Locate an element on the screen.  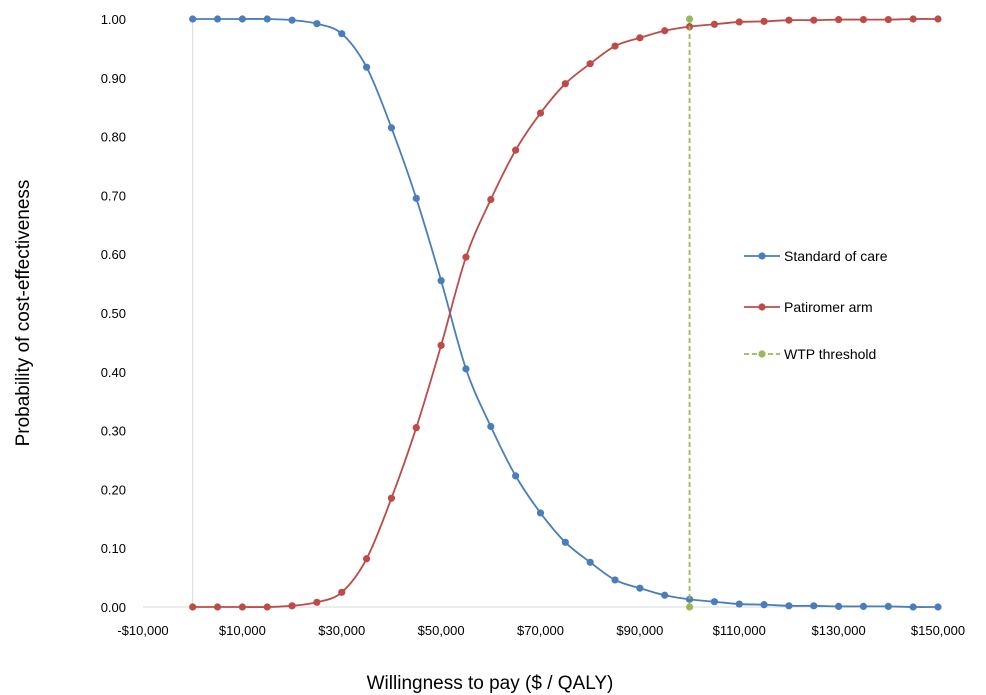
x-axis-title: Willingness to pay ($ / QALY) is located at coordinates (490, 683).